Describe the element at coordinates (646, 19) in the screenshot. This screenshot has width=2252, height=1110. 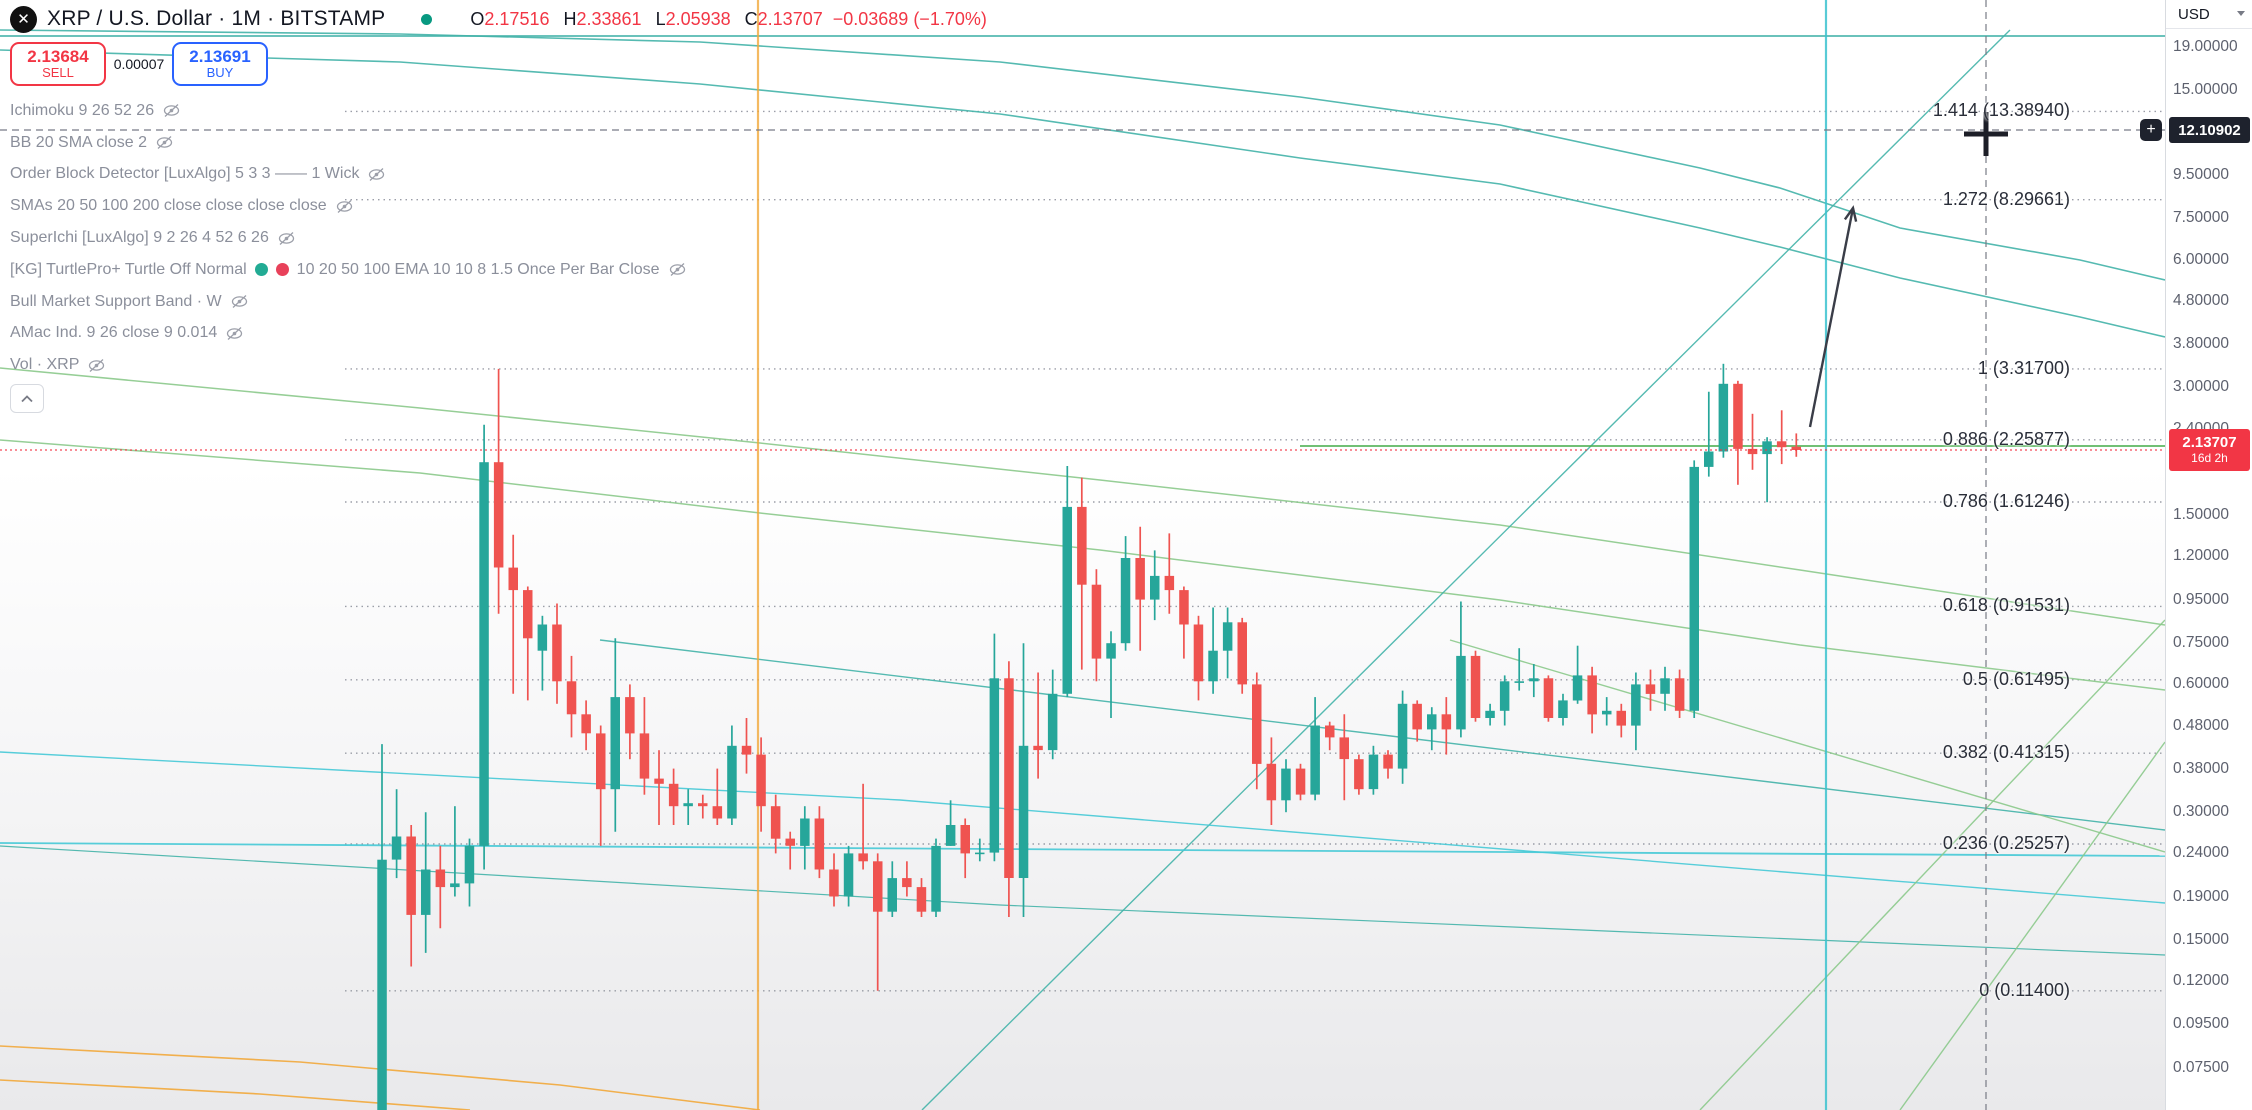
I see `ohlc-values: O2.17516 H2.33861 L2.05938 C2.13707` at that location.